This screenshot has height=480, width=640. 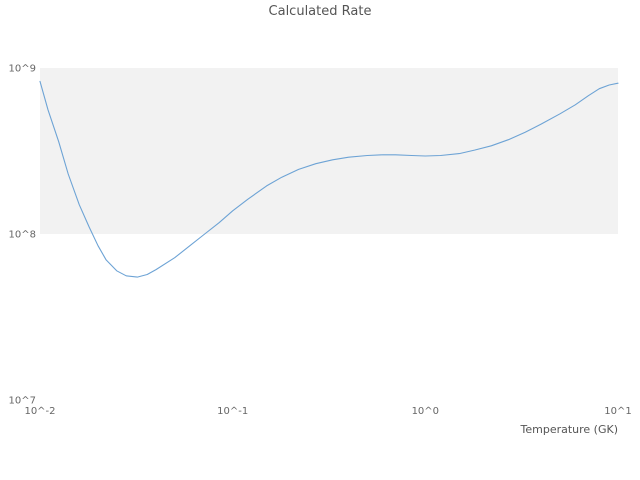 What do you see at coordinates (617, 411) in the screenshot?
I see `x-tick-label: 10^1` at bounding box center [617, 411].